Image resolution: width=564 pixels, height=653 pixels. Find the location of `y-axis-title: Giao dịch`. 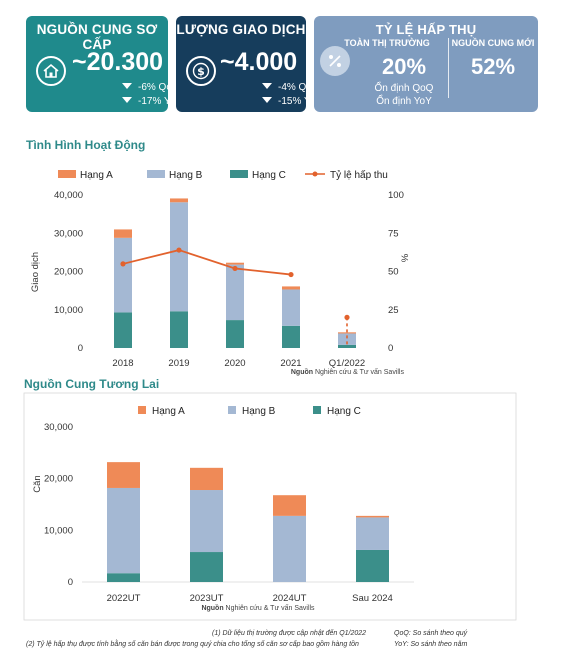

y-axis-title: Giao dịch is located at coordinates (35, 272).